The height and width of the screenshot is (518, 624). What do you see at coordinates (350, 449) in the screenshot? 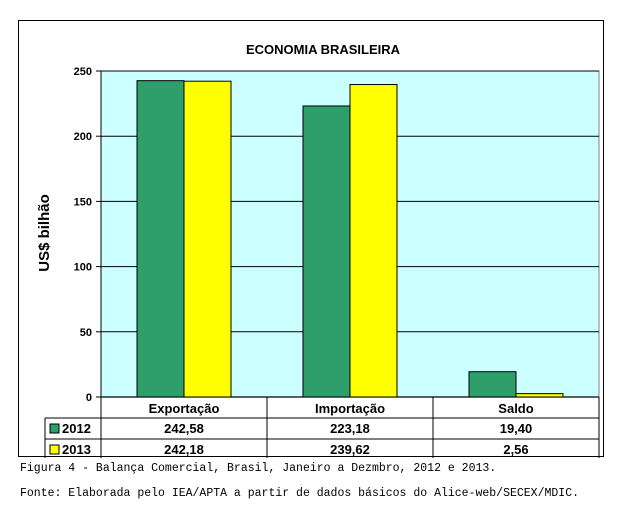
I see `data-label: 239,62` at bounding box center [350, 449].